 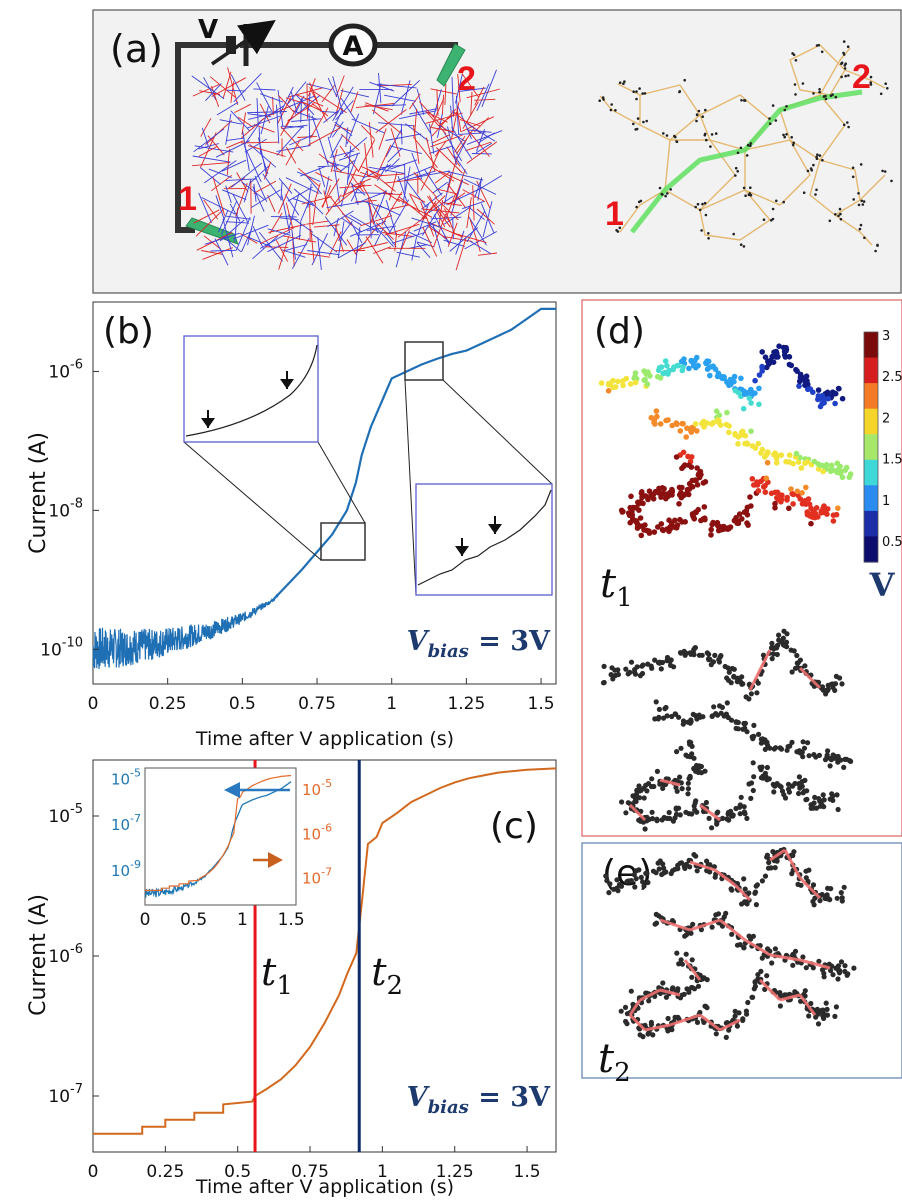 What do you see at coordinates (462, 551) in the screenshot?
I see `arrow-down-icon` at bounding box center [462, 551].